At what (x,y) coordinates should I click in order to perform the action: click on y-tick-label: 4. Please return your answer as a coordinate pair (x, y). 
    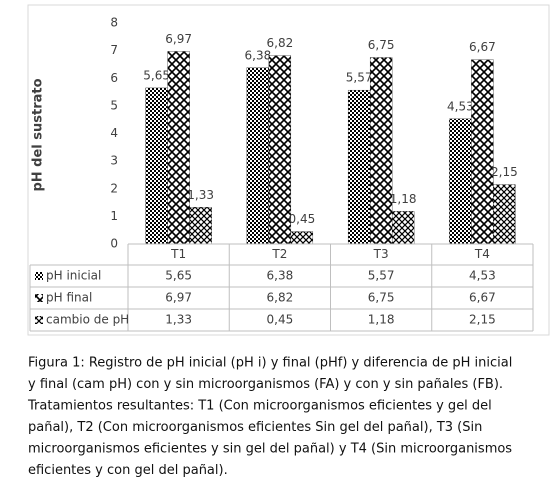
    Looking at the image, I should click on (114, 133).